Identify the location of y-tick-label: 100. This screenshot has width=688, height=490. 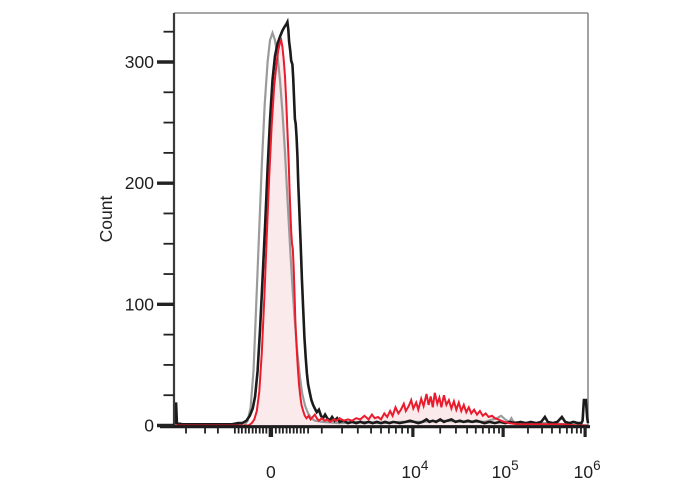
(139, 304).